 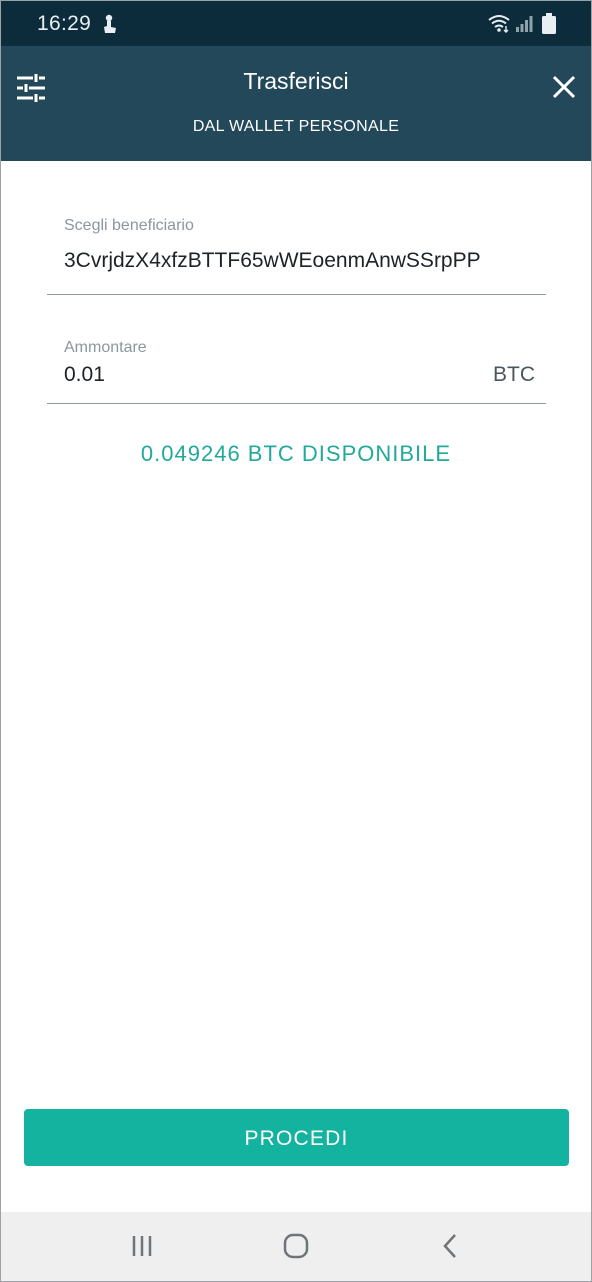 What do you see at coordinates (296, 103) in the screenshot?
I see `app-header: Trasferisci DAL WALLET PERSONALE` at bounding box center [296, 103].